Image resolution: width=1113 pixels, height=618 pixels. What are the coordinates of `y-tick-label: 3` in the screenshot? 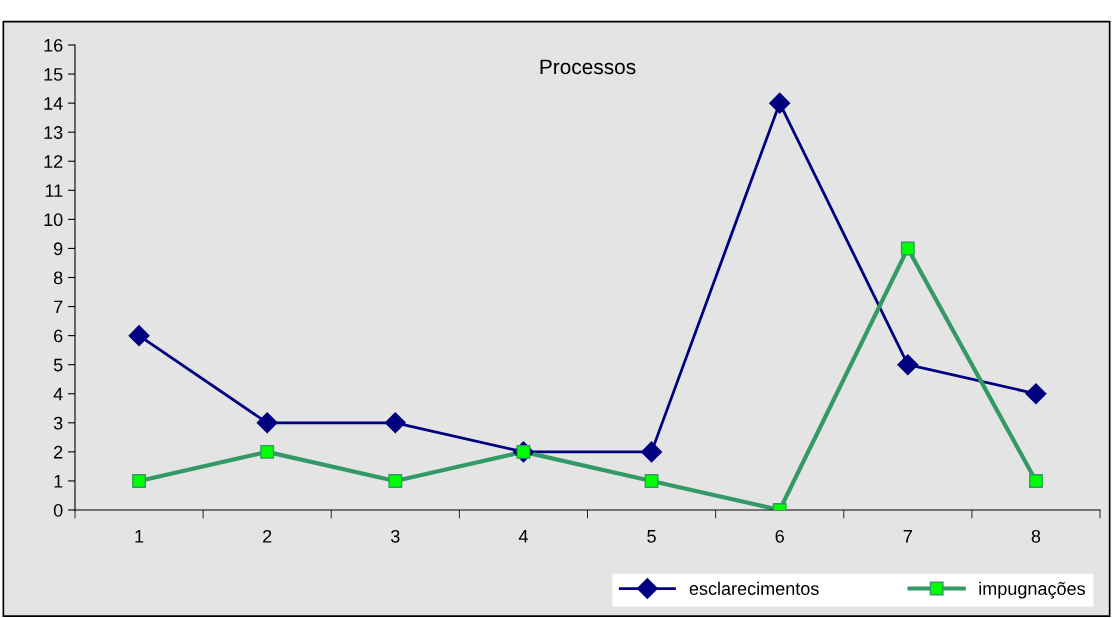 It's located at (58, 423).